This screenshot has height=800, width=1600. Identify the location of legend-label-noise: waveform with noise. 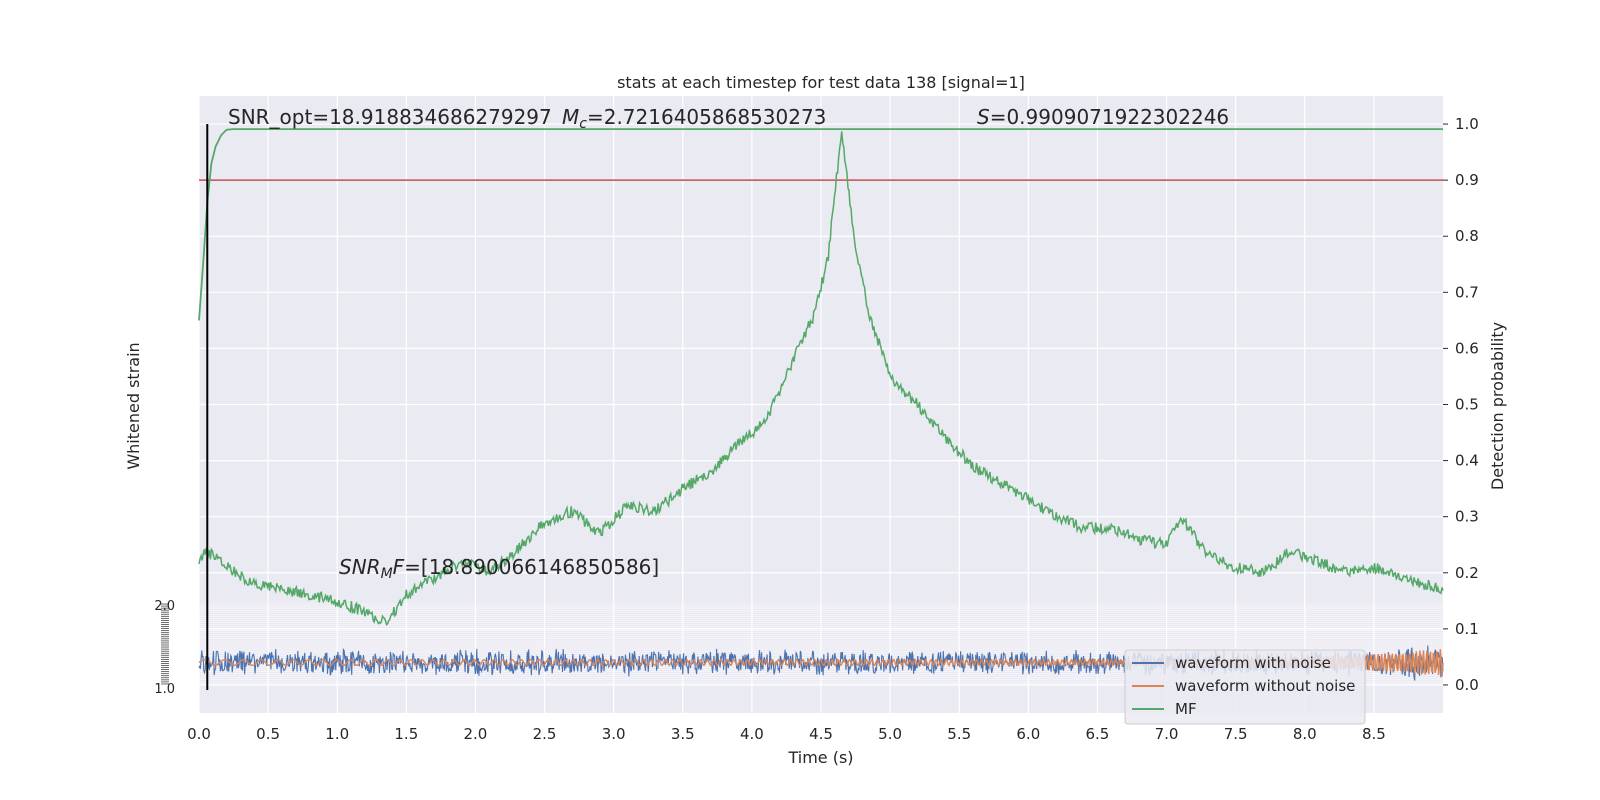
(1253, 663).